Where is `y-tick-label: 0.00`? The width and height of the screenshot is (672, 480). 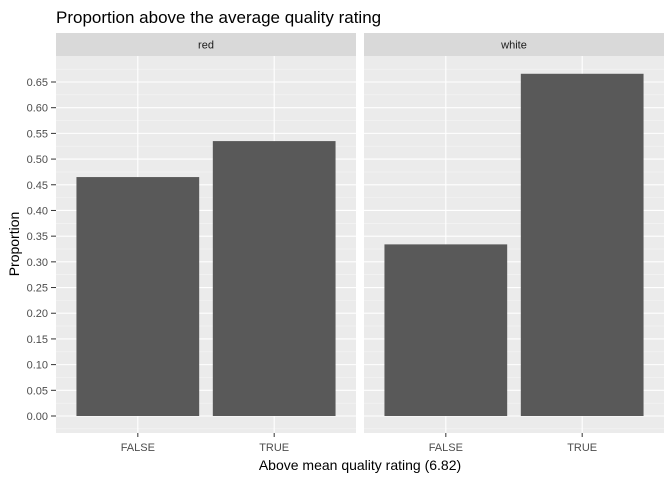 y-tick-label: 0.00 is located at coordinates (37, 417).